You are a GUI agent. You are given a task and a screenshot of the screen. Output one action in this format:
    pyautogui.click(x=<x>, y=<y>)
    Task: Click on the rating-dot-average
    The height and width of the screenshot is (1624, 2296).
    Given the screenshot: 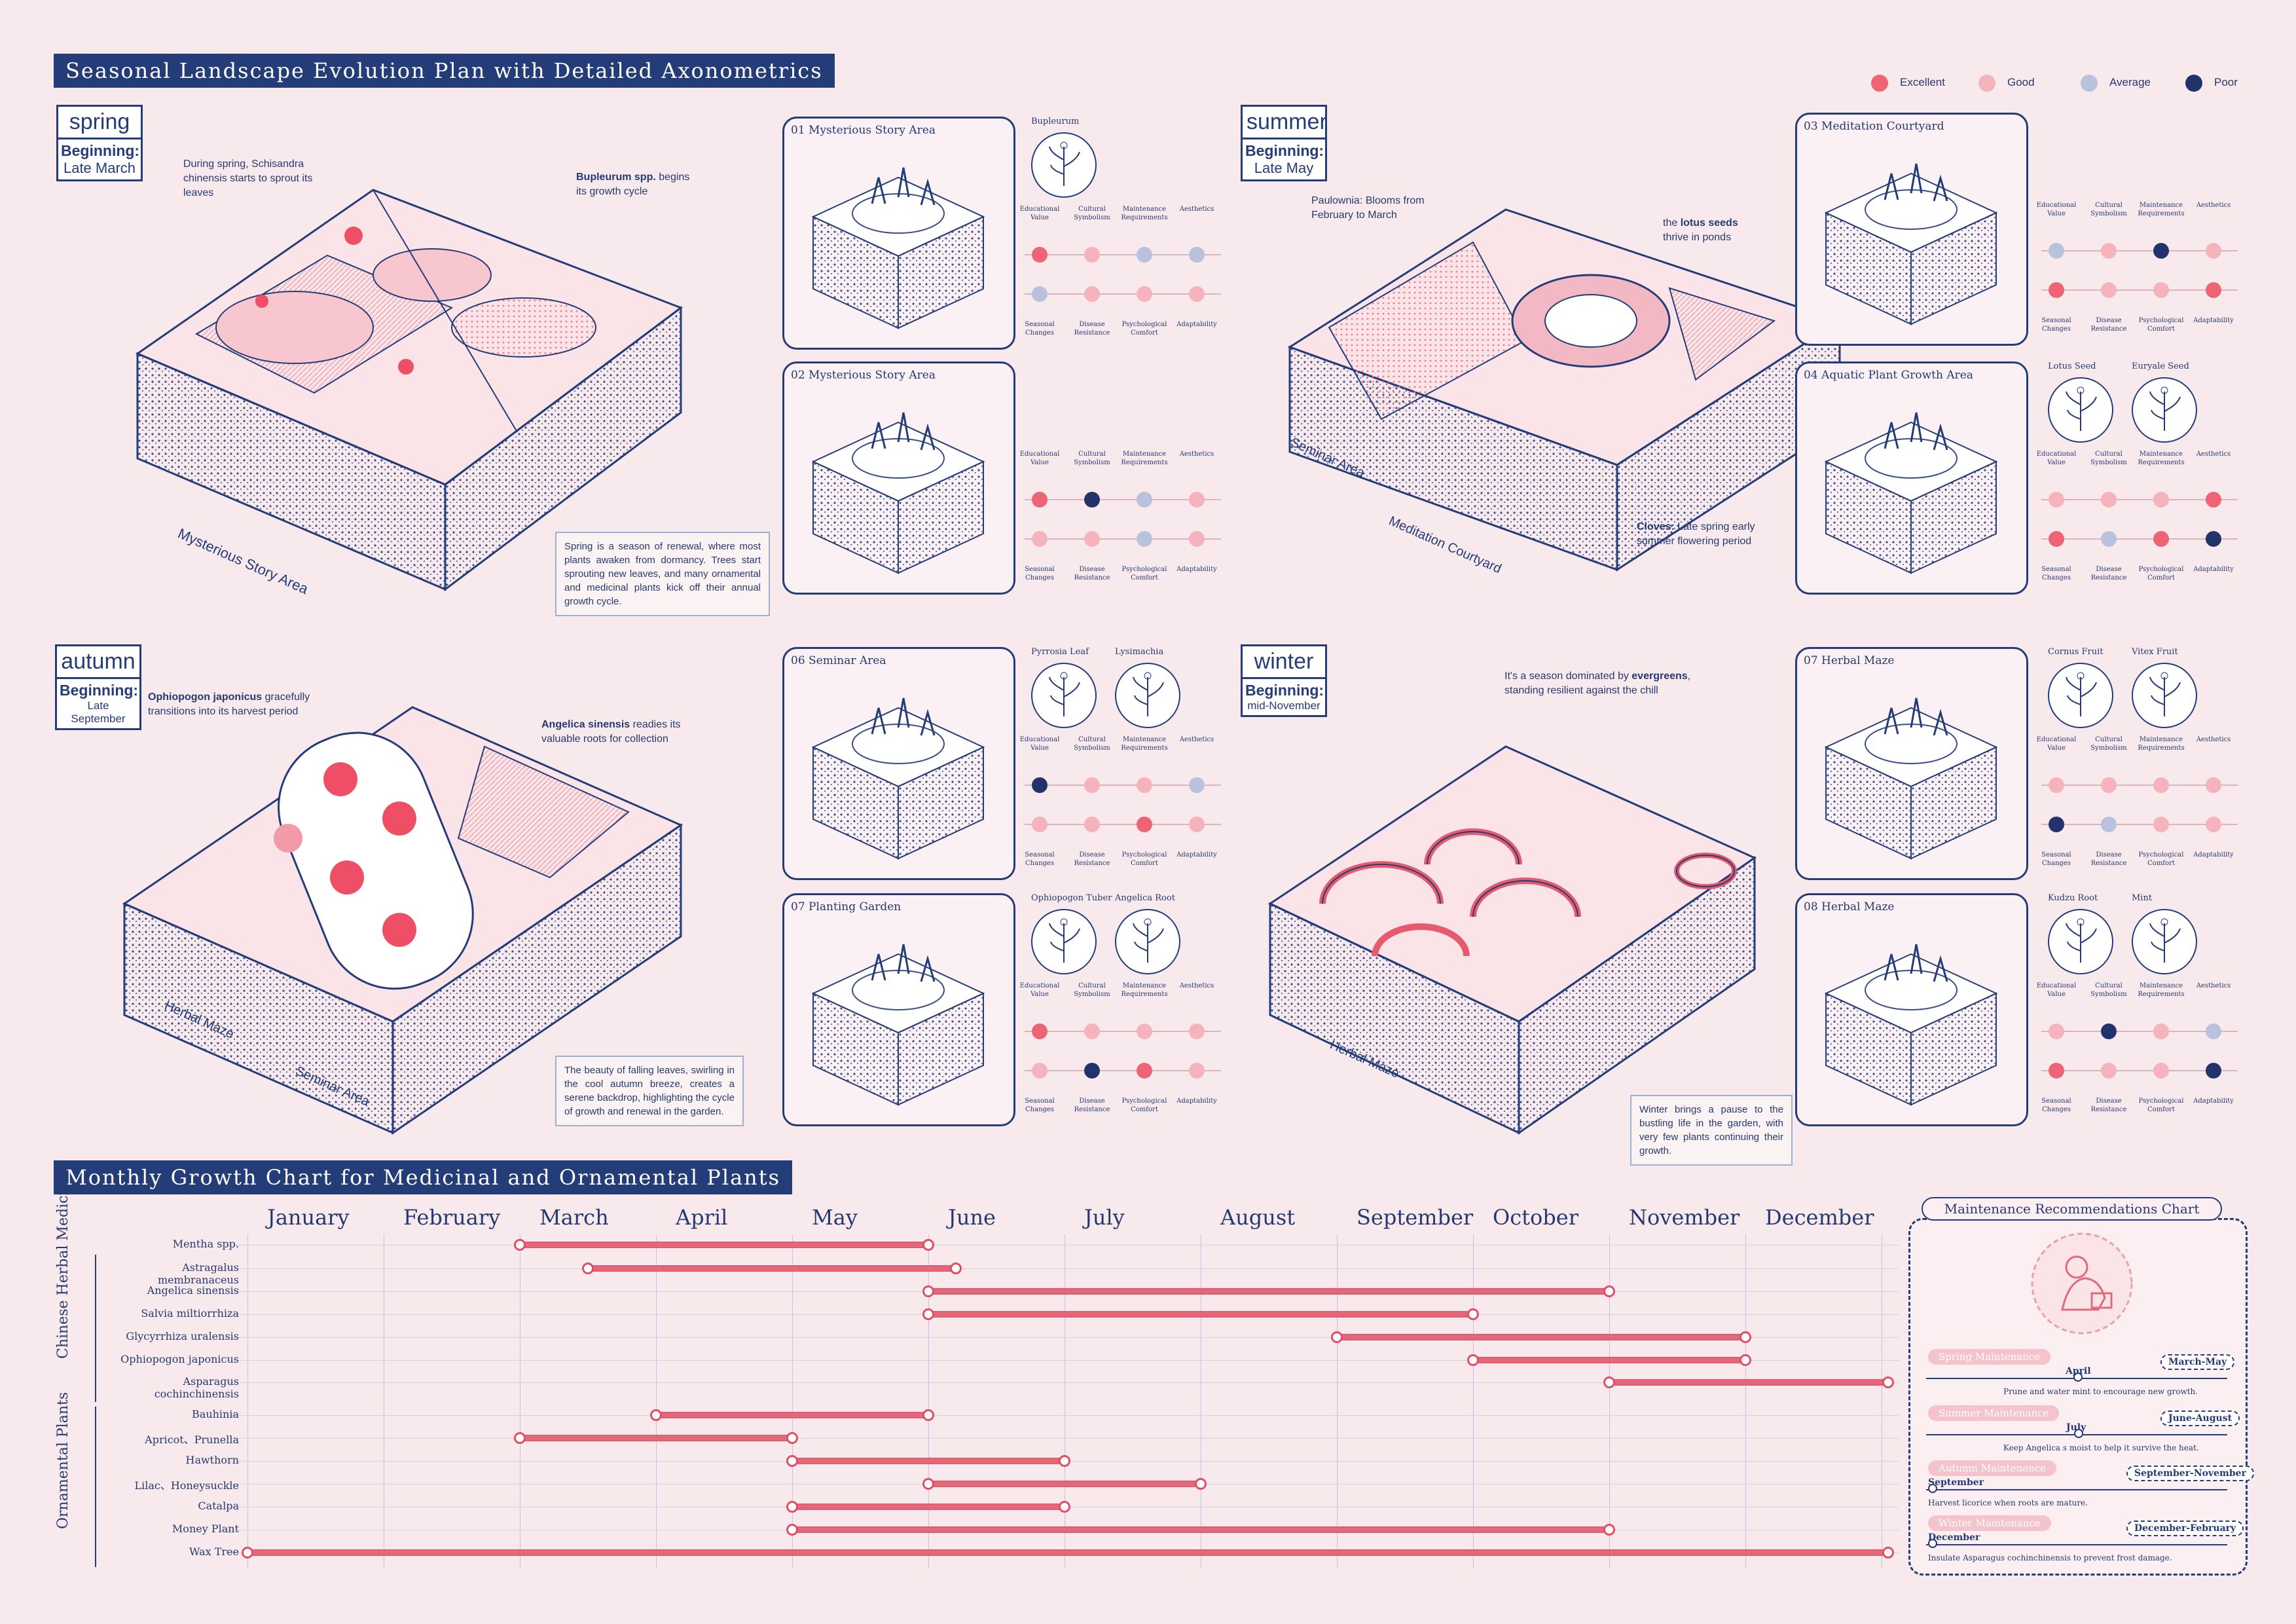 What is the action you would take?
    pyautogui.click(x=1144, y=255)
    